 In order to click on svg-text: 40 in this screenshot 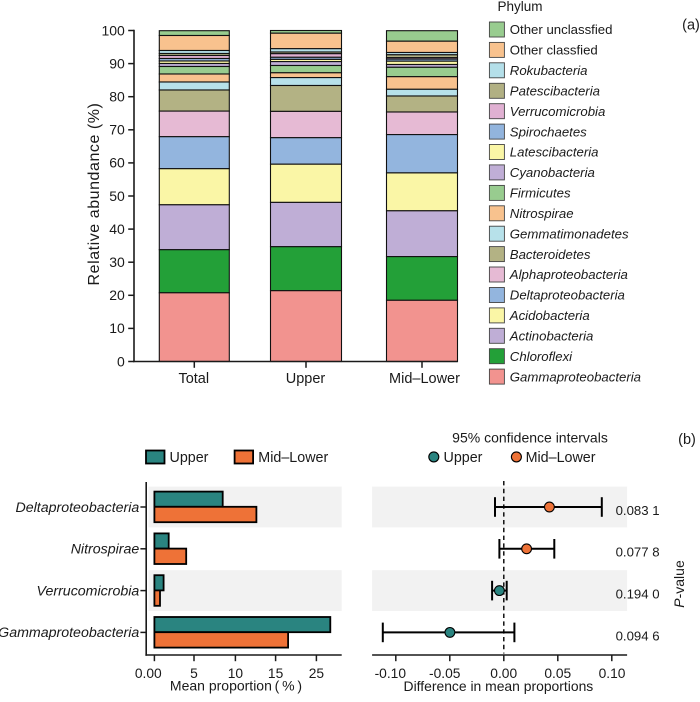, I will do `click(117, 229)`.